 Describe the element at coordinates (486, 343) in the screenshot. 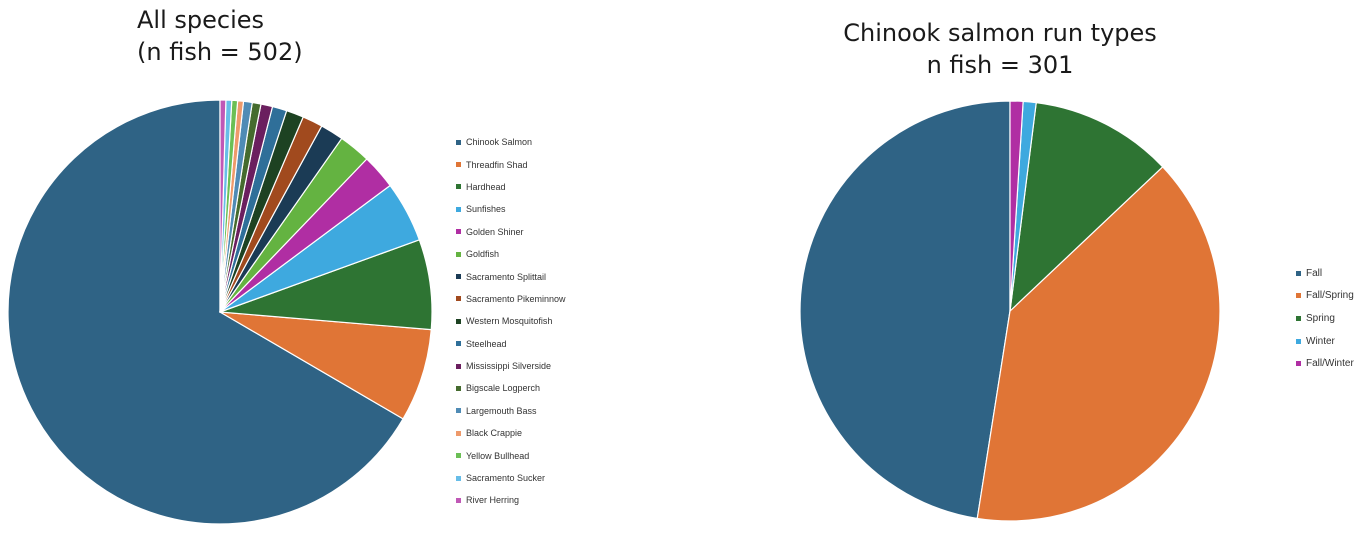

I see `legend-label: Steelhead` at that location.